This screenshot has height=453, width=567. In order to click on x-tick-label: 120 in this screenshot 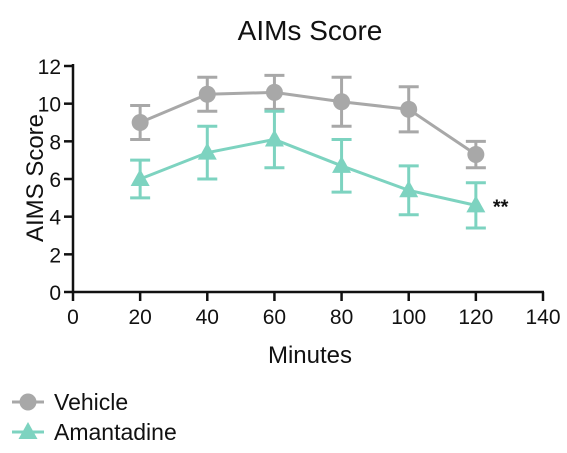, I will do `click(475, 317)`.